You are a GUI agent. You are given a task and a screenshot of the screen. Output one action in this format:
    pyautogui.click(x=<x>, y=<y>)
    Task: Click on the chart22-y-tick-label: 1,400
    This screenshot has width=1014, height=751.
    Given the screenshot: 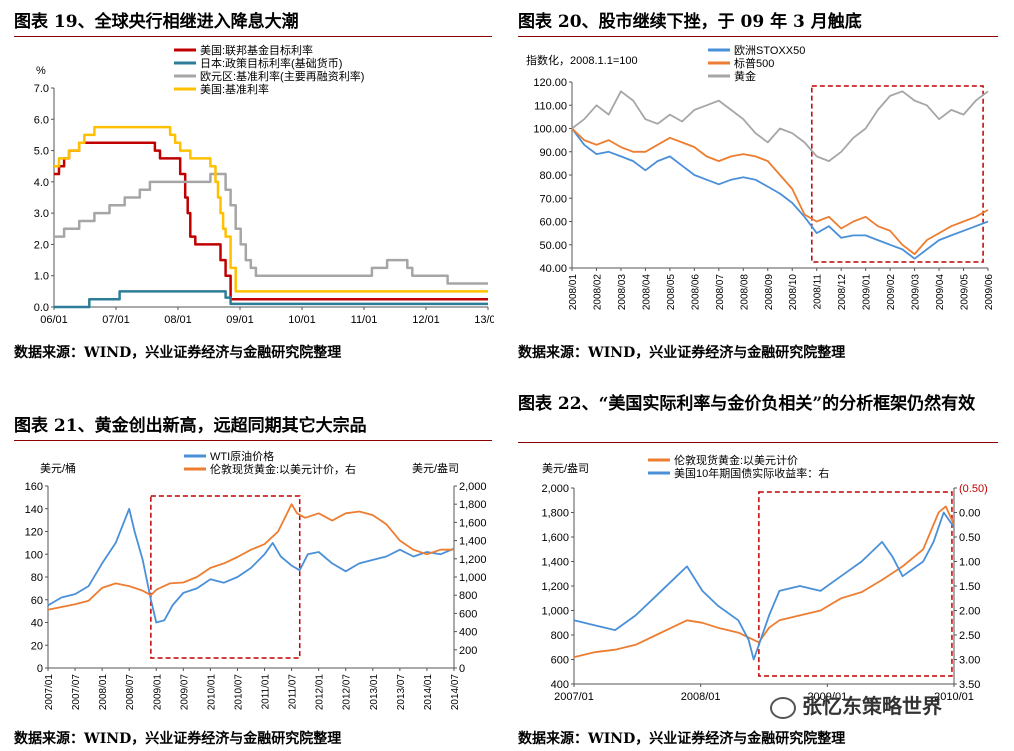 What is the action you would take?
    pyautogui.click(x=555, y=563)
    